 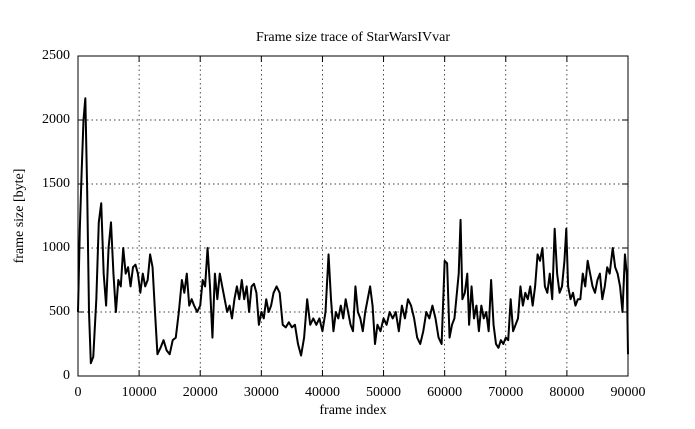 I want to click on x-tick-label: 50000, so click(x=383, y=392).